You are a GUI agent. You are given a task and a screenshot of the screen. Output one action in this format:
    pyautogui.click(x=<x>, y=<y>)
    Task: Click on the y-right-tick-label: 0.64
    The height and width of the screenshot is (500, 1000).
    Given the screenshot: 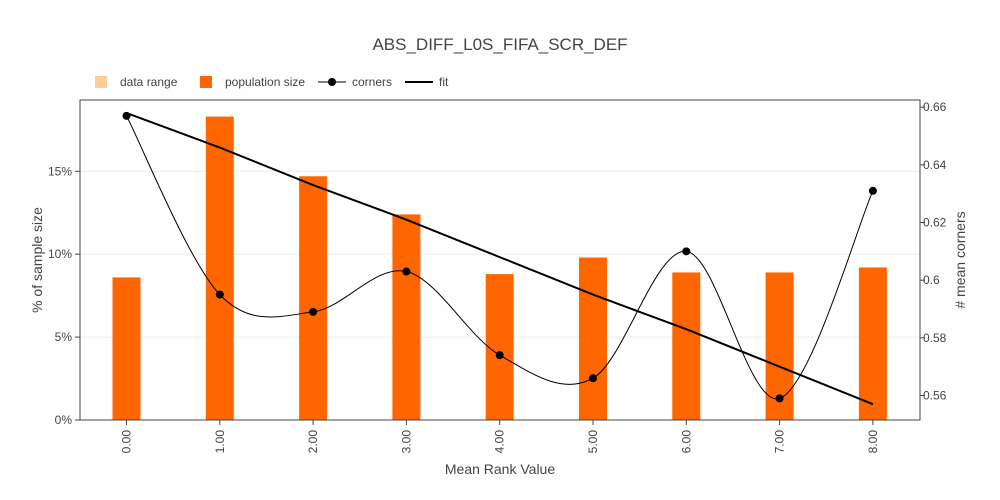 What is the action you would take?
    pyautogui.click(x=935, y=165)
    